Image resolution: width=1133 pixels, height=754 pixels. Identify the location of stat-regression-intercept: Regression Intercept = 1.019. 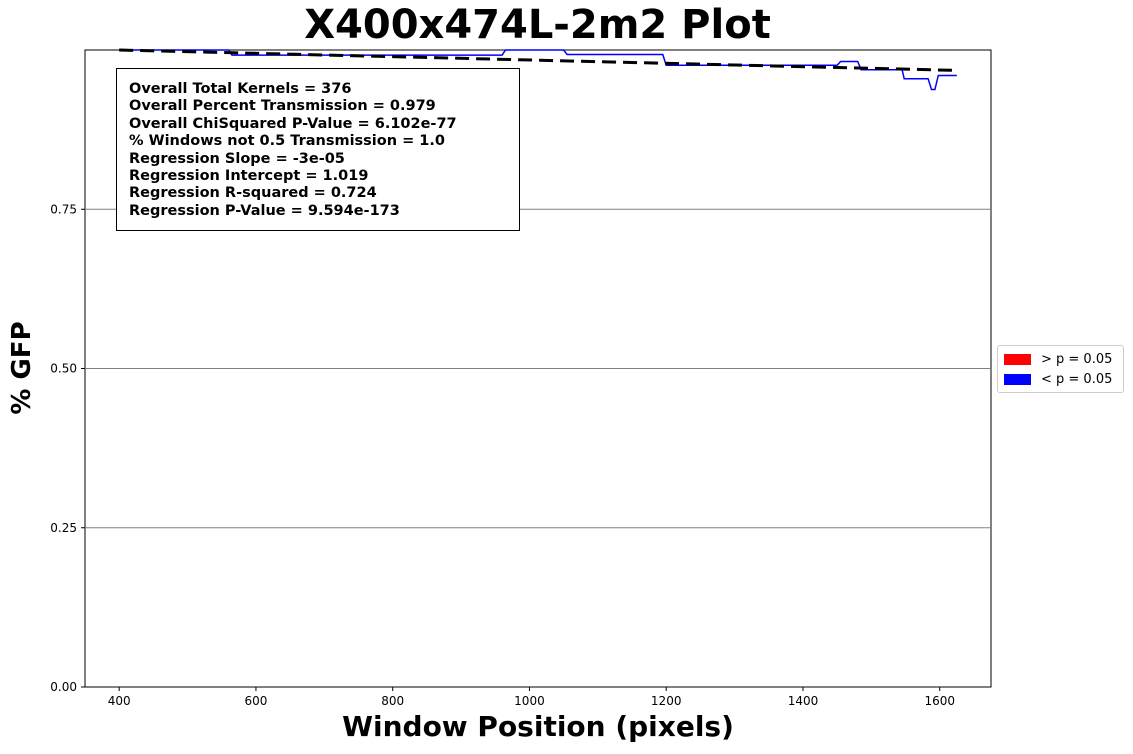
(249, 176).